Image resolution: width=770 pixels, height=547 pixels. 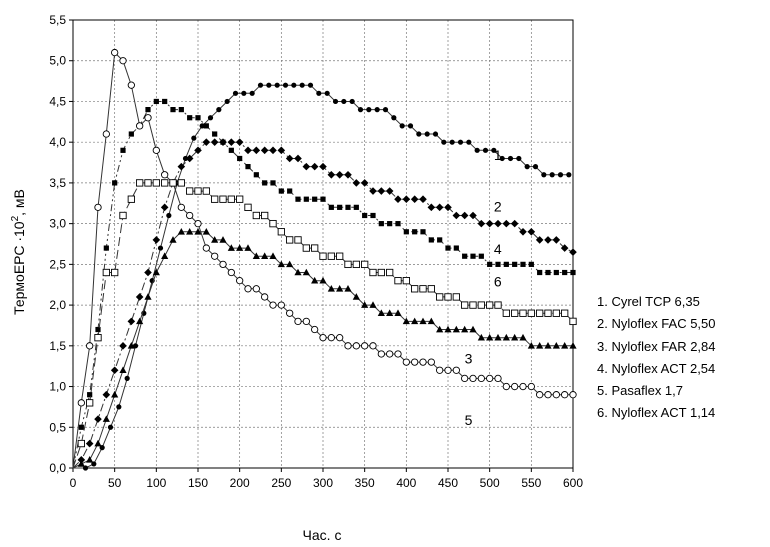 I want to click on x-tick-label: 350, so click(x=365, y=483).